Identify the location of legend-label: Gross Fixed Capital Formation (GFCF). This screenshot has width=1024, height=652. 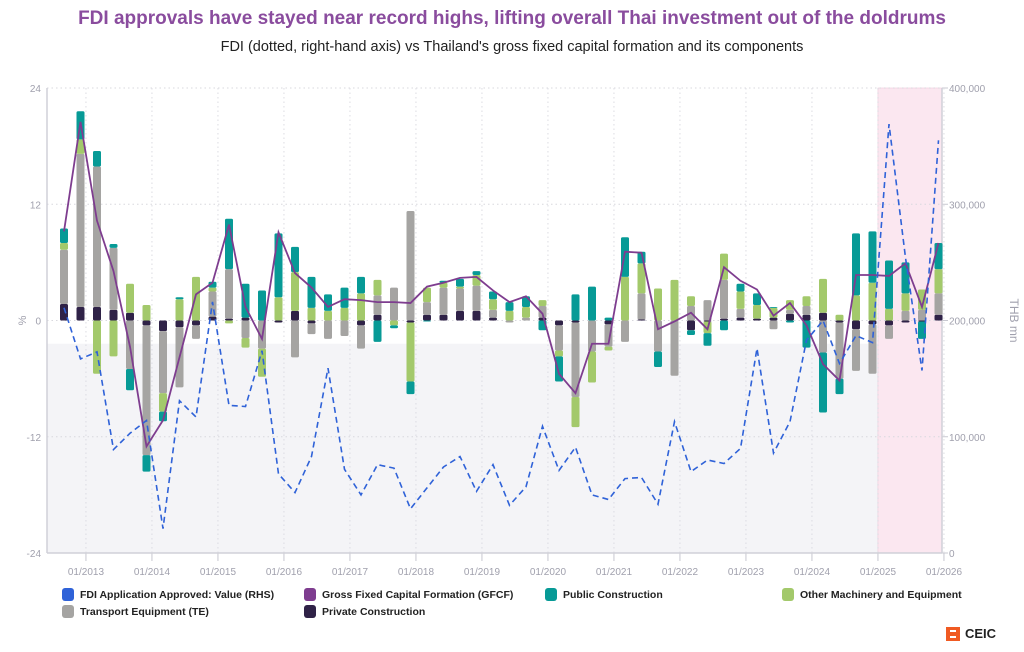
(418, 594).